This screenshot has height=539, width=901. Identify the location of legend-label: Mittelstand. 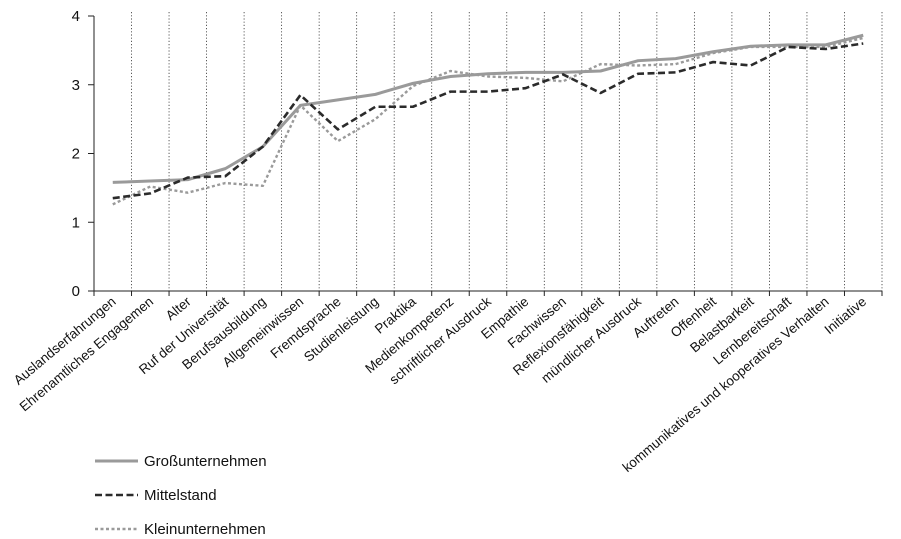
(180, 495).